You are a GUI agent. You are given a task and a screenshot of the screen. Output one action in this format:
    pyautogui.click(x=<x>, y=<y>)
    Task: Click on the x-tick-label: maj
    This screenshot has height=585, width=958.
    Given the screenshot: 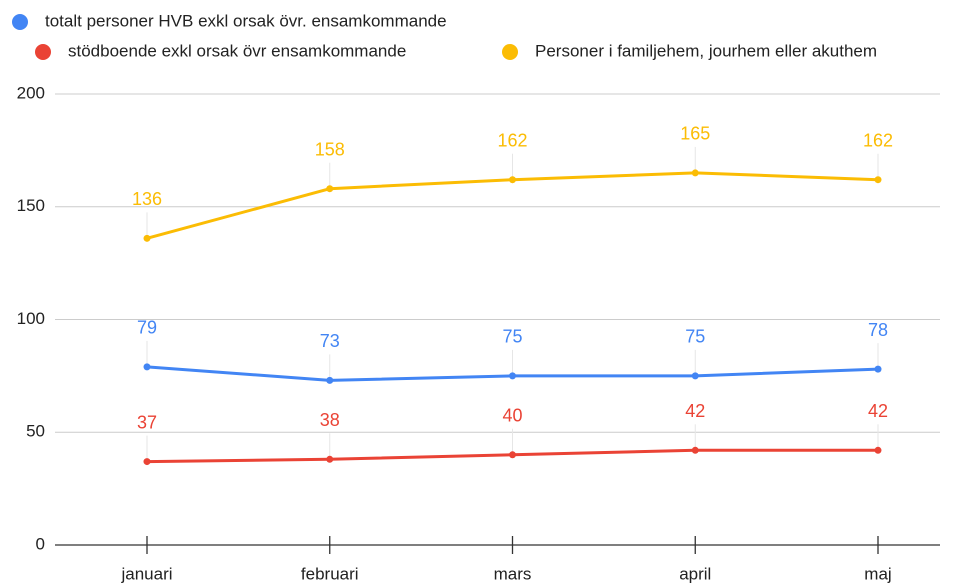 What is the action you would take?
    pyautogui.click(x=877, y=573)
    